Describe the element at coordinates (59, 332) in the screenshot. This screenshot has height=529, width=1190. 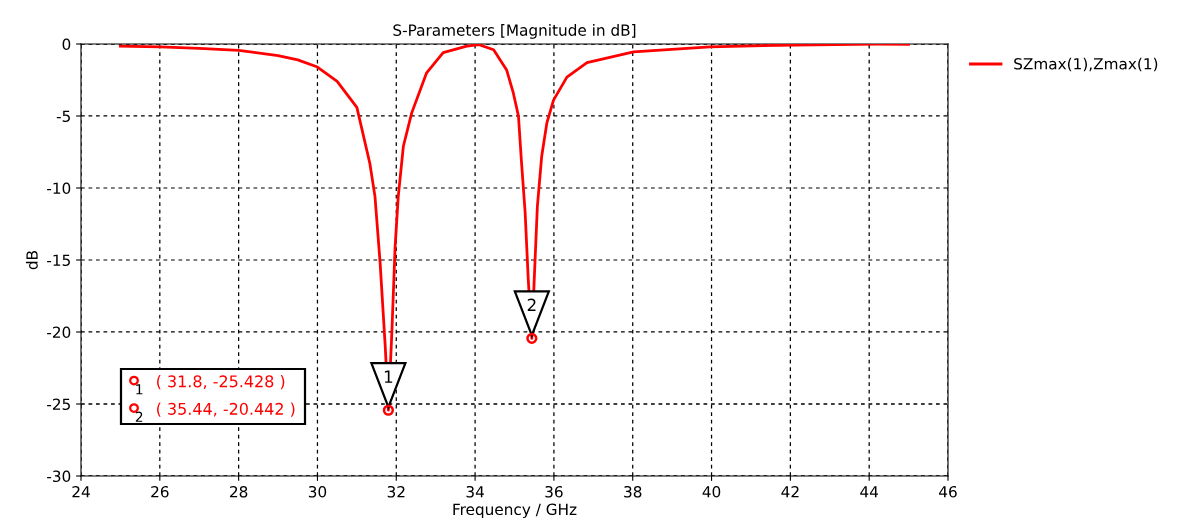
I see `y-tick-label: -20` at that location.